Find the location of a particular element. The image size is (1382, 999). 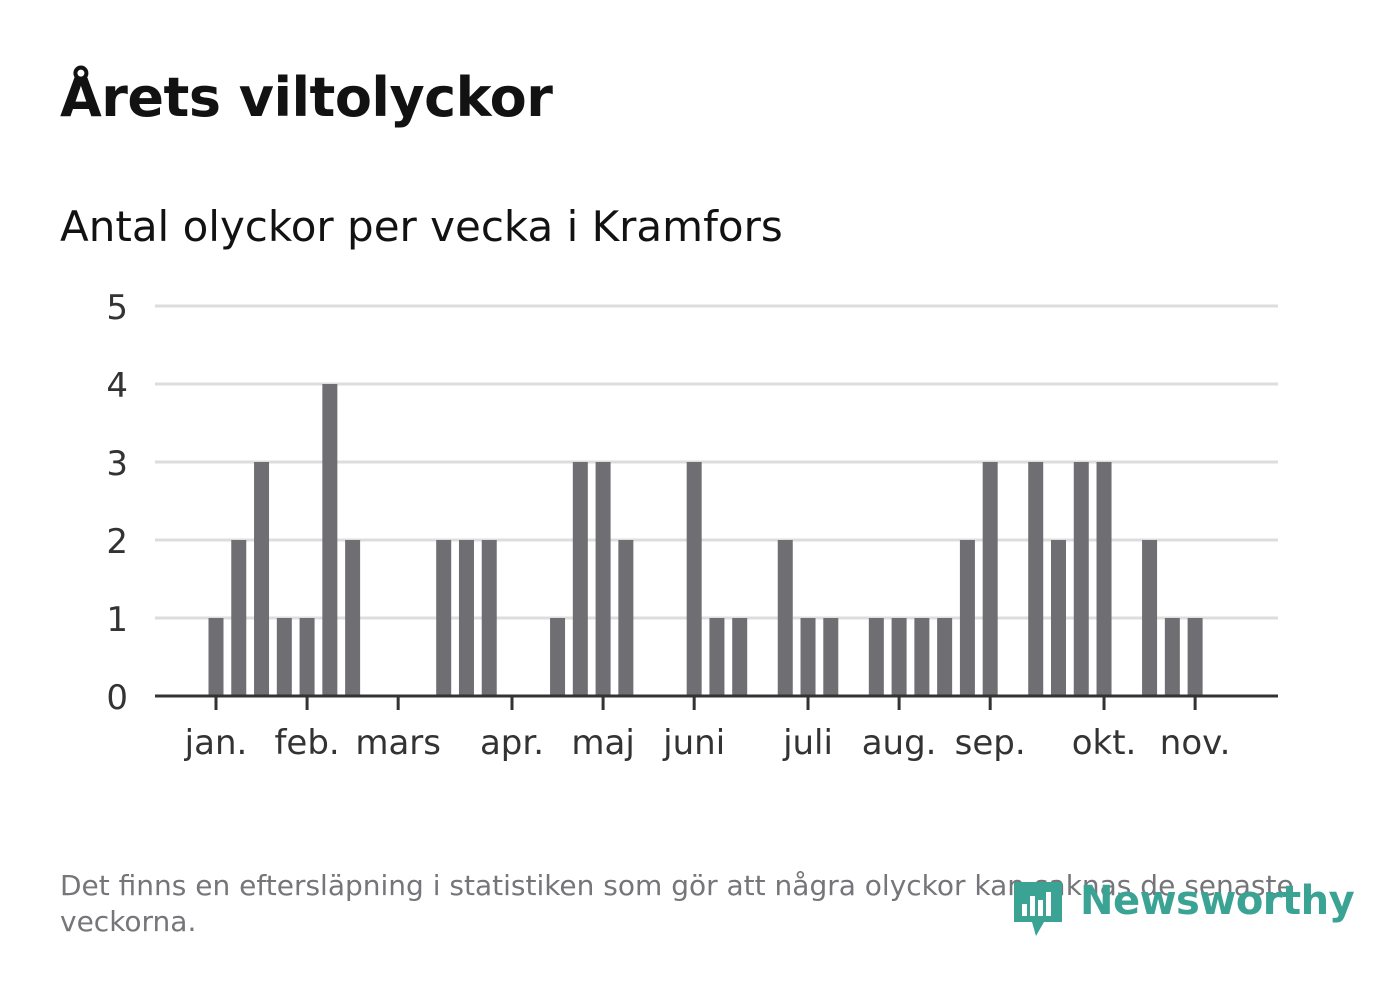

y-tick-label: 2 is located at coordinates (117, 542).